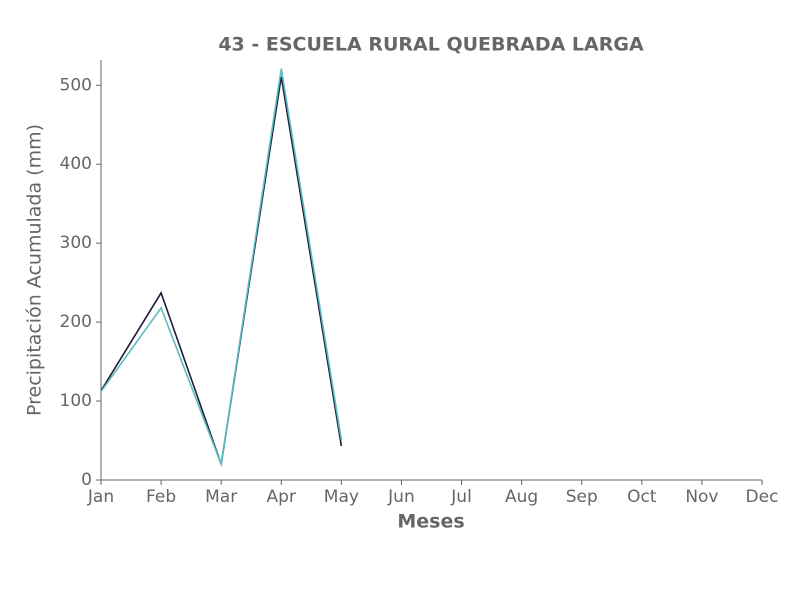 The height and width of the screenshot is (604, 806). I want to click on x-tick-label: Nov, so click(701, 497).